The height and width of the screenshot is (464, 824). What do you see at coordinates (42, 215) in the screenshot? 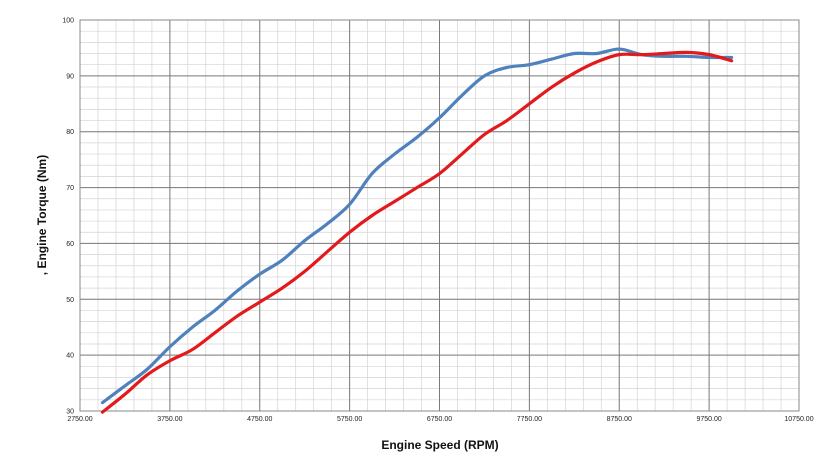
I see `y-axis-title: , Engine Torque (Nm)` at bounding box center [42, 215].